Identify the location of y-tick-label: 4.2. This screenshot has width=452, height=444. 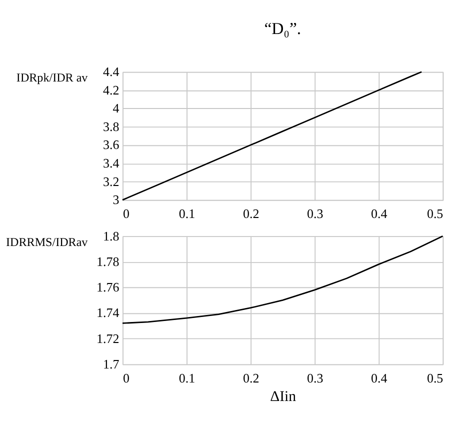
(111, 90).